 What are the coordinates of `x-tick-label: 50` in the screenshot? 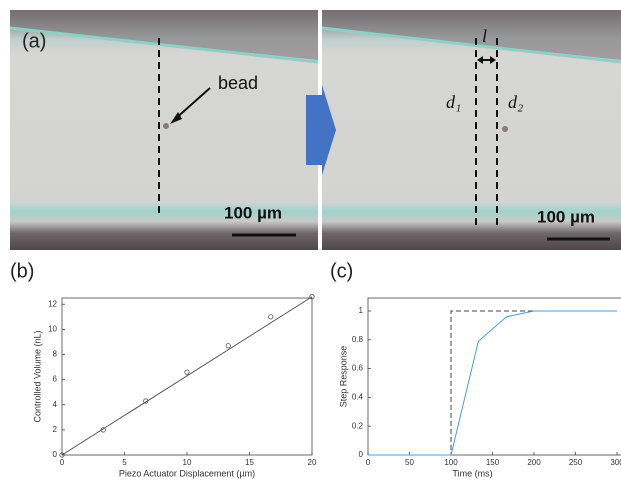 It's located at (409, 462).